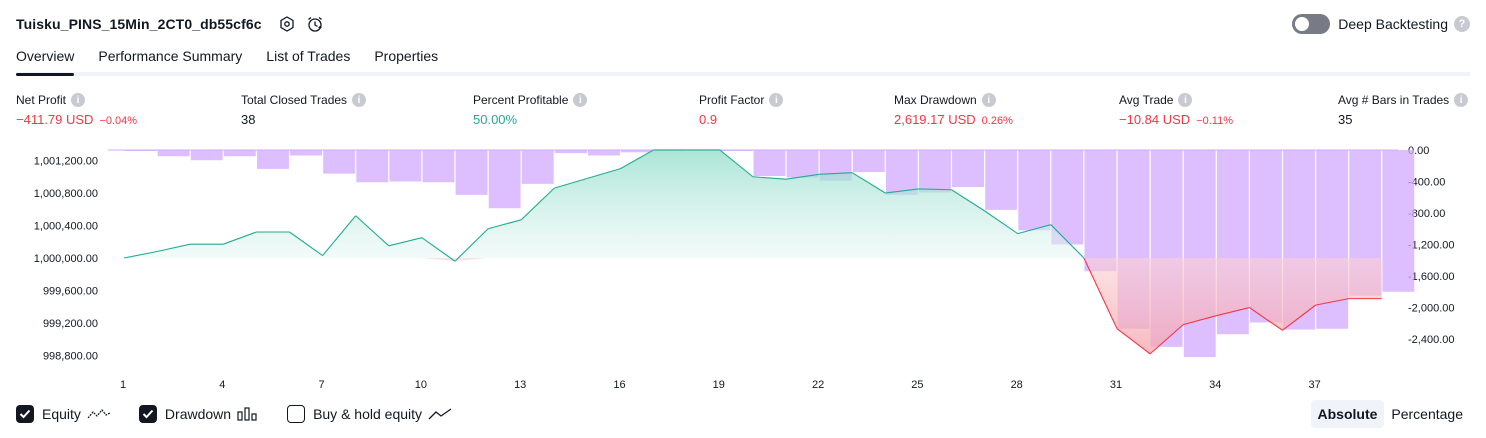 The image size is (1486, 438). What do you see at coordinates (66, 194) in the screenshot?
I see `left-axis-tick-label: 1,000,800.00` at bounding box center [66, 194].